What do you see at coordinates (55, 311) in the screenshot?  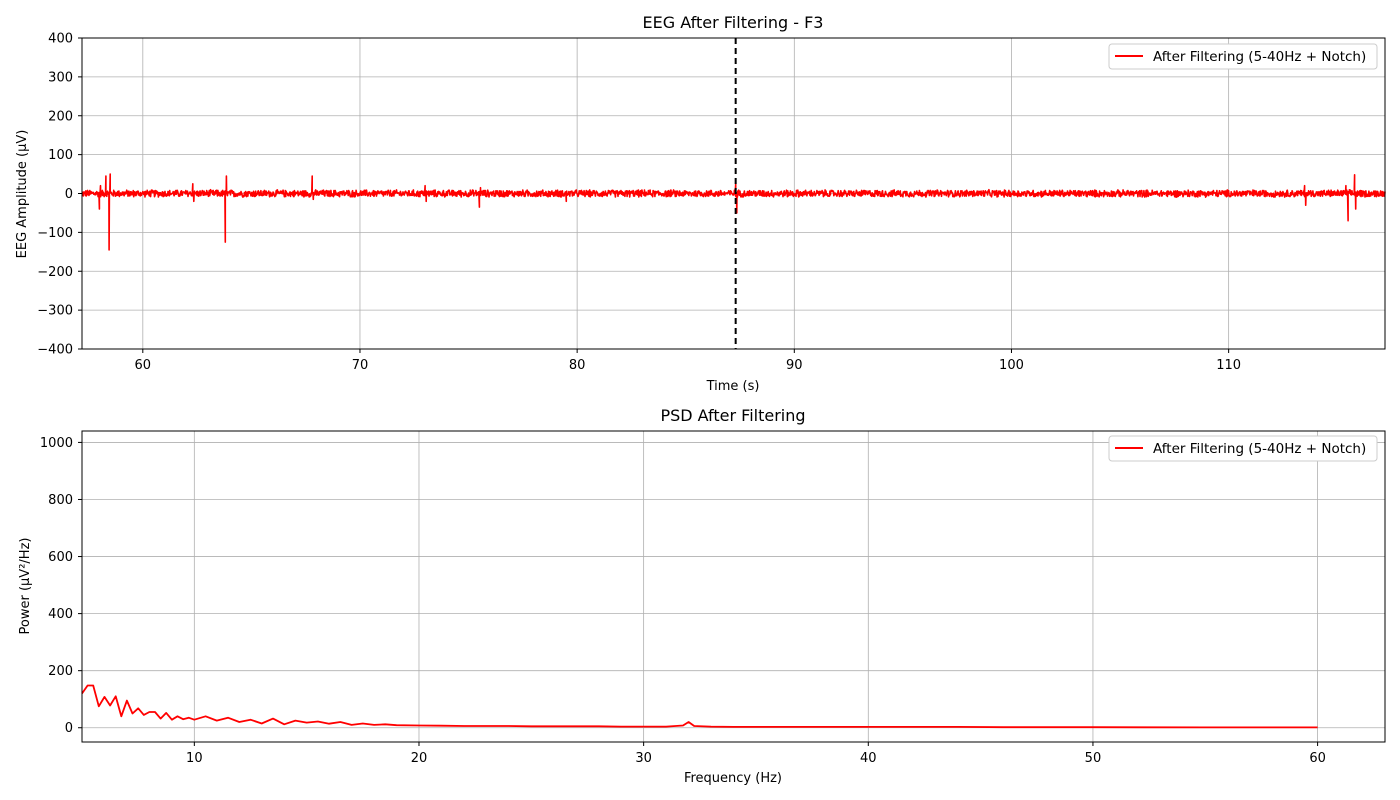 I see `eeg-y-tick-label: −300` at bounding box center [55, 311].